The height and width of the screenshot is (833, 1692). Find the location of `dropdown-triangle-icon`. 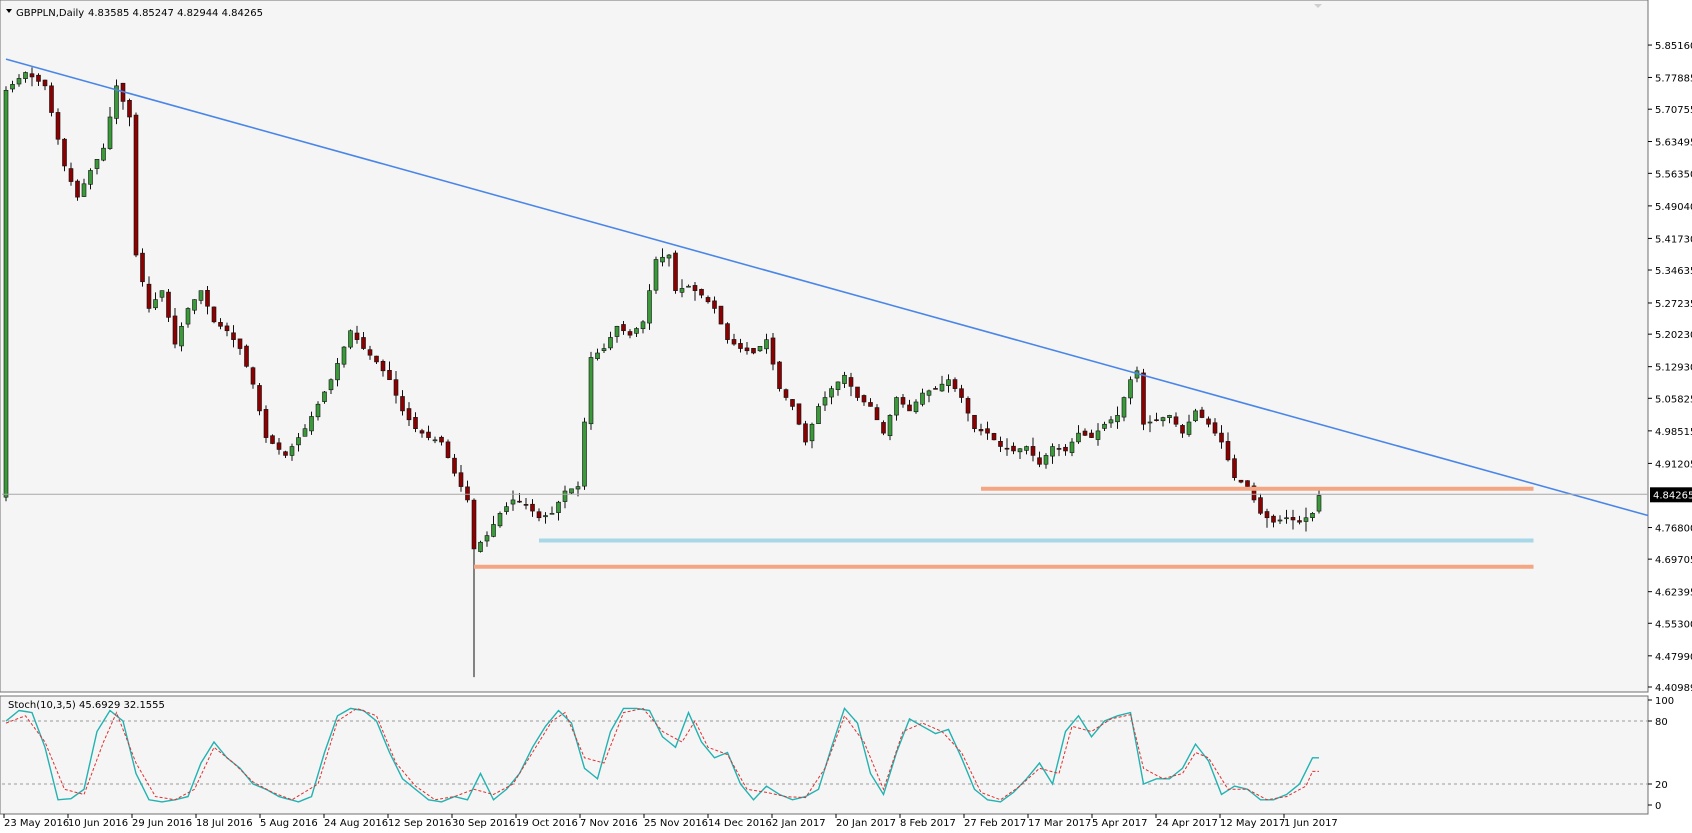

dropdown-triangle-icon is located at coordinates (9, 11).